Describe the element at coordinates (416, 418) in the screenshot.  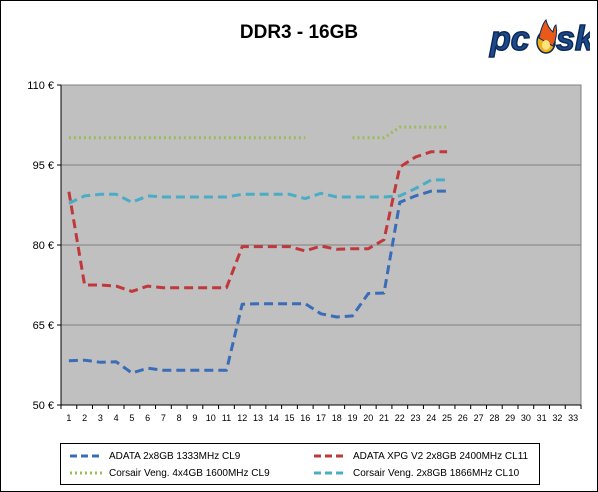
I see `x-tick-label: 23` at that location.